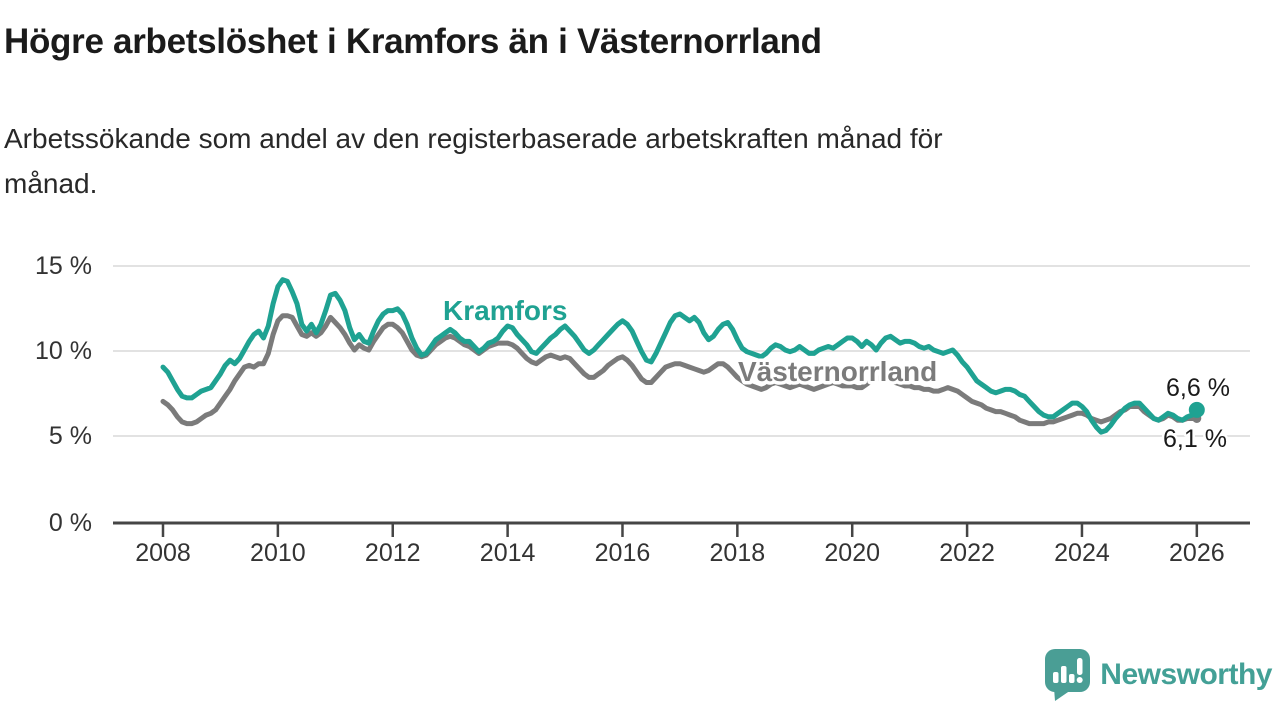 The height and width of the screenshot is (720, 1280). Describe the element at coordinates (508, 553) in the screenshot. I see `x-tick-label-2014: 2014` at that location.